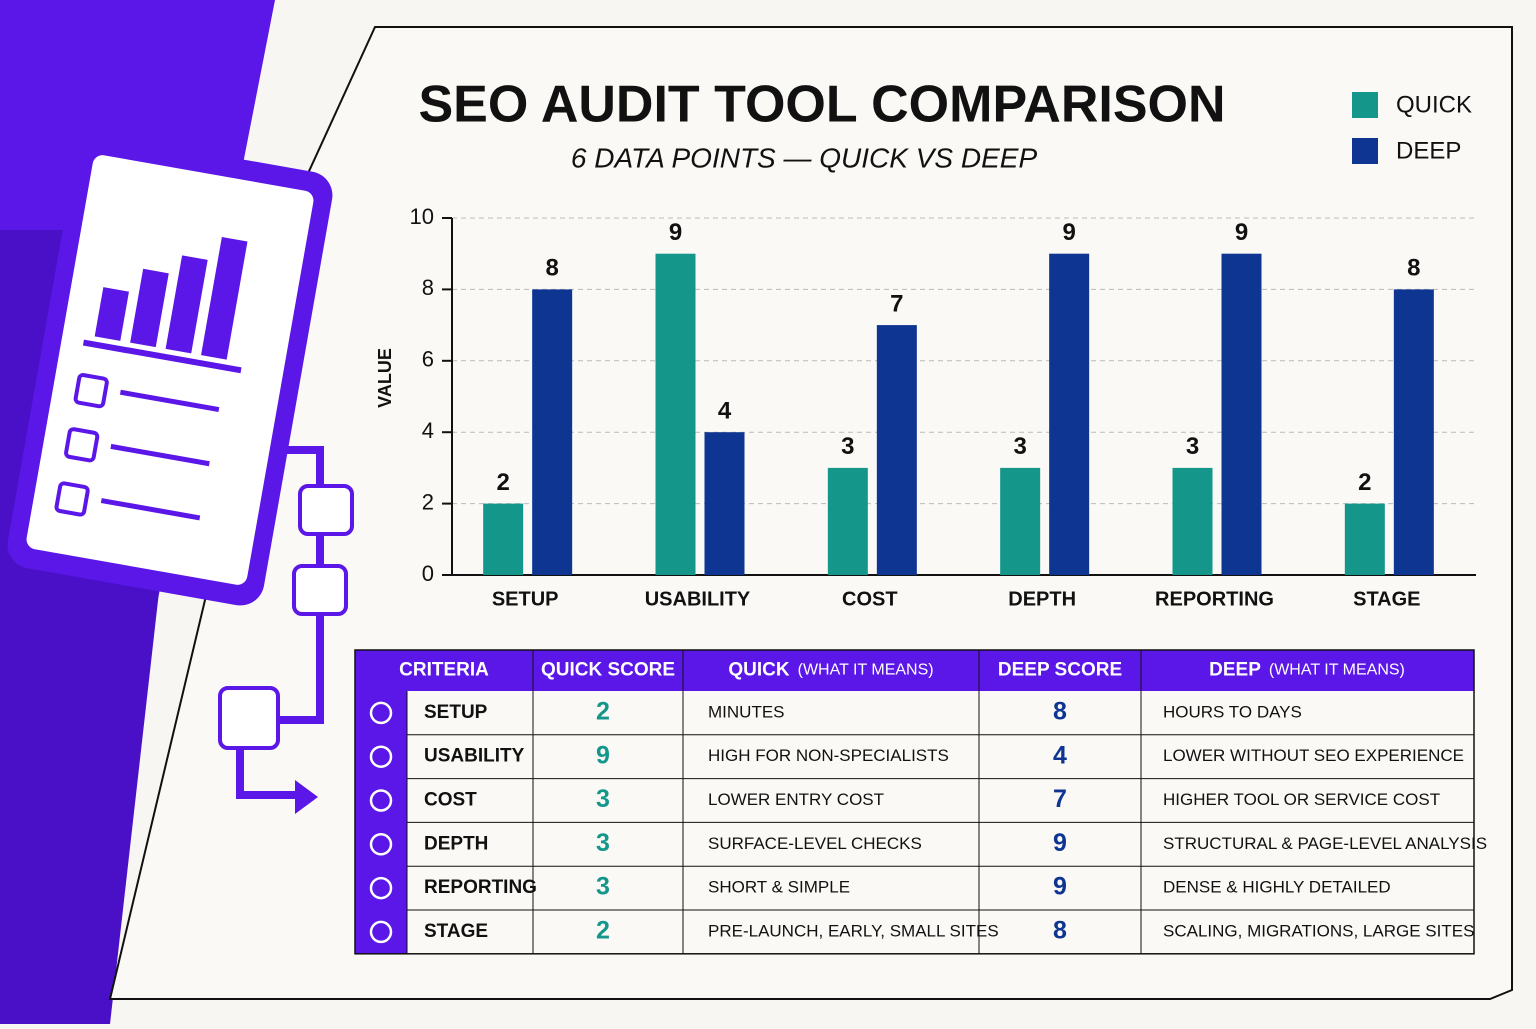  I want to click on header-text: QUICK, so click(759, 670).